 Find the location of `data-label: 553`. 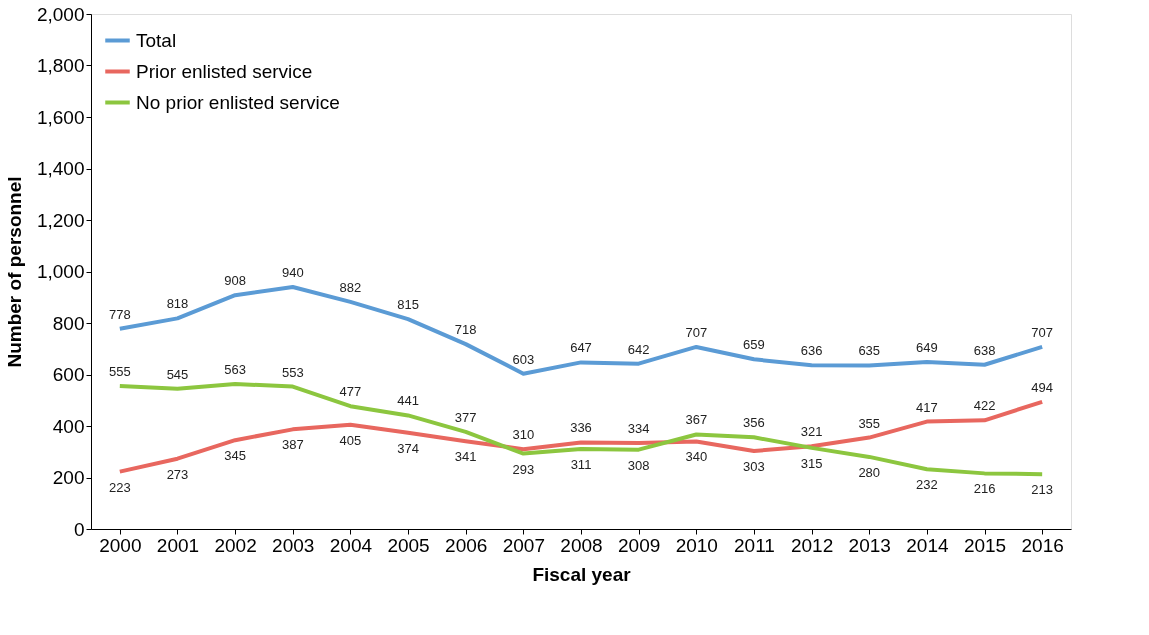

data-label: 553 is located at coordinates (292, 372).